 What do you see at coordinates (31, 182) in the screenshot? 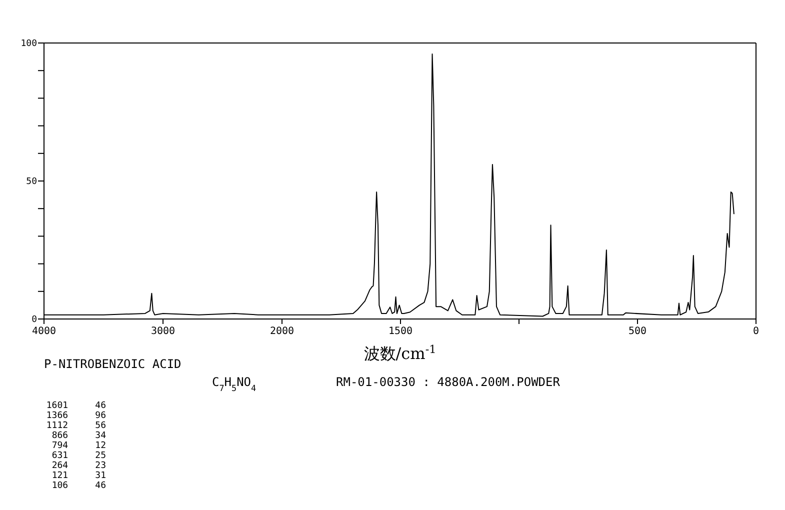
I see `y-tick-label: 50` at bounding box center [31, 182].